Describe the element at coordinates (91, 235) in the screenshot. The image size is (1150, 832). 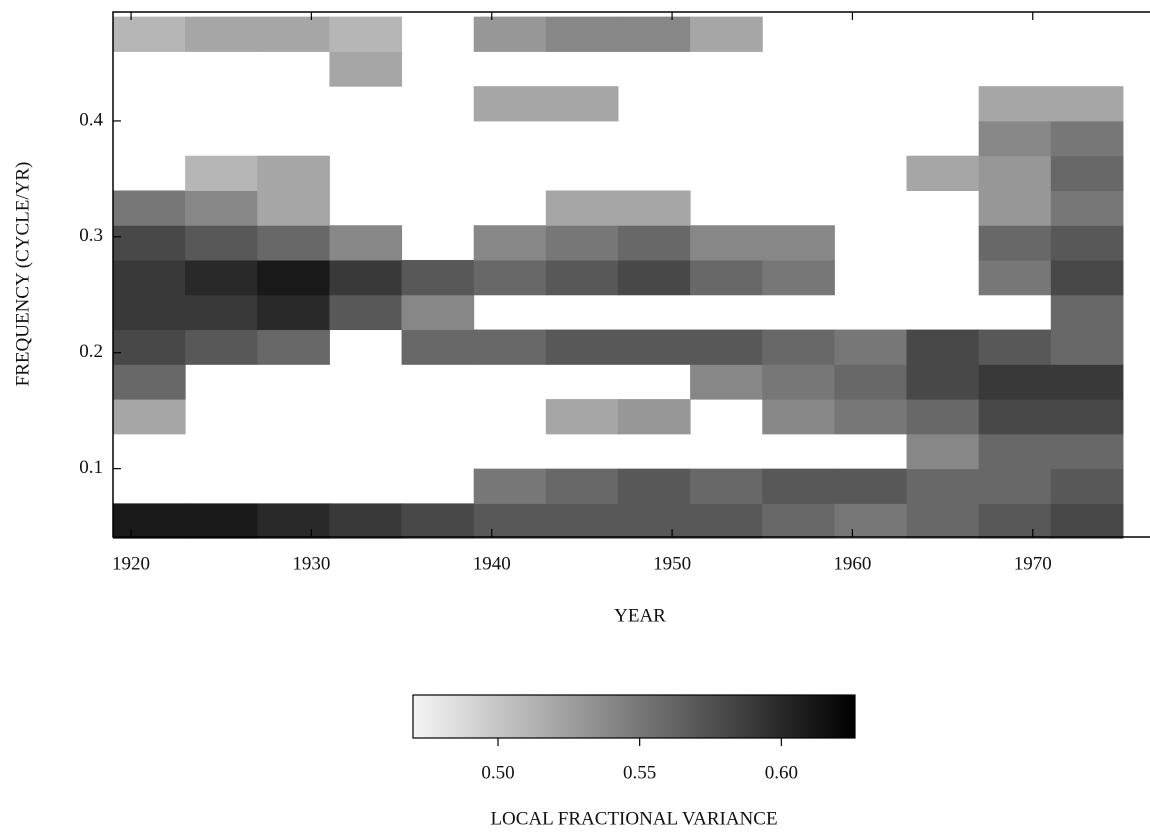
I see `y-tick-label: 0.3` at that location.